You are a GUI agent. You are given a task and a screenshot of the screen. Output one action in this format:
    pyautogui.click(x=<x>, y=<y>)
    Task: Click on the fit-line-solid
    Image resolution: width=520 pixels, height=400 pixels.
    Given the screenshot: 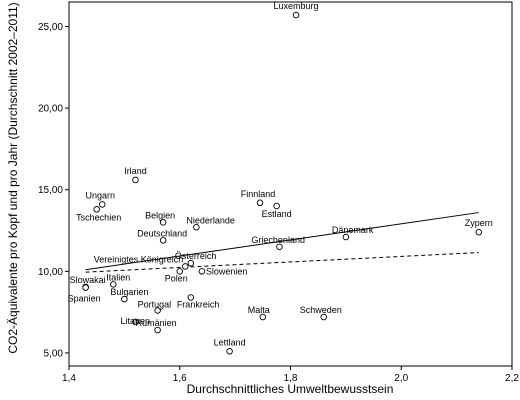 What is the action you would take?
    pyautogui.click(x=282, y=241)
    